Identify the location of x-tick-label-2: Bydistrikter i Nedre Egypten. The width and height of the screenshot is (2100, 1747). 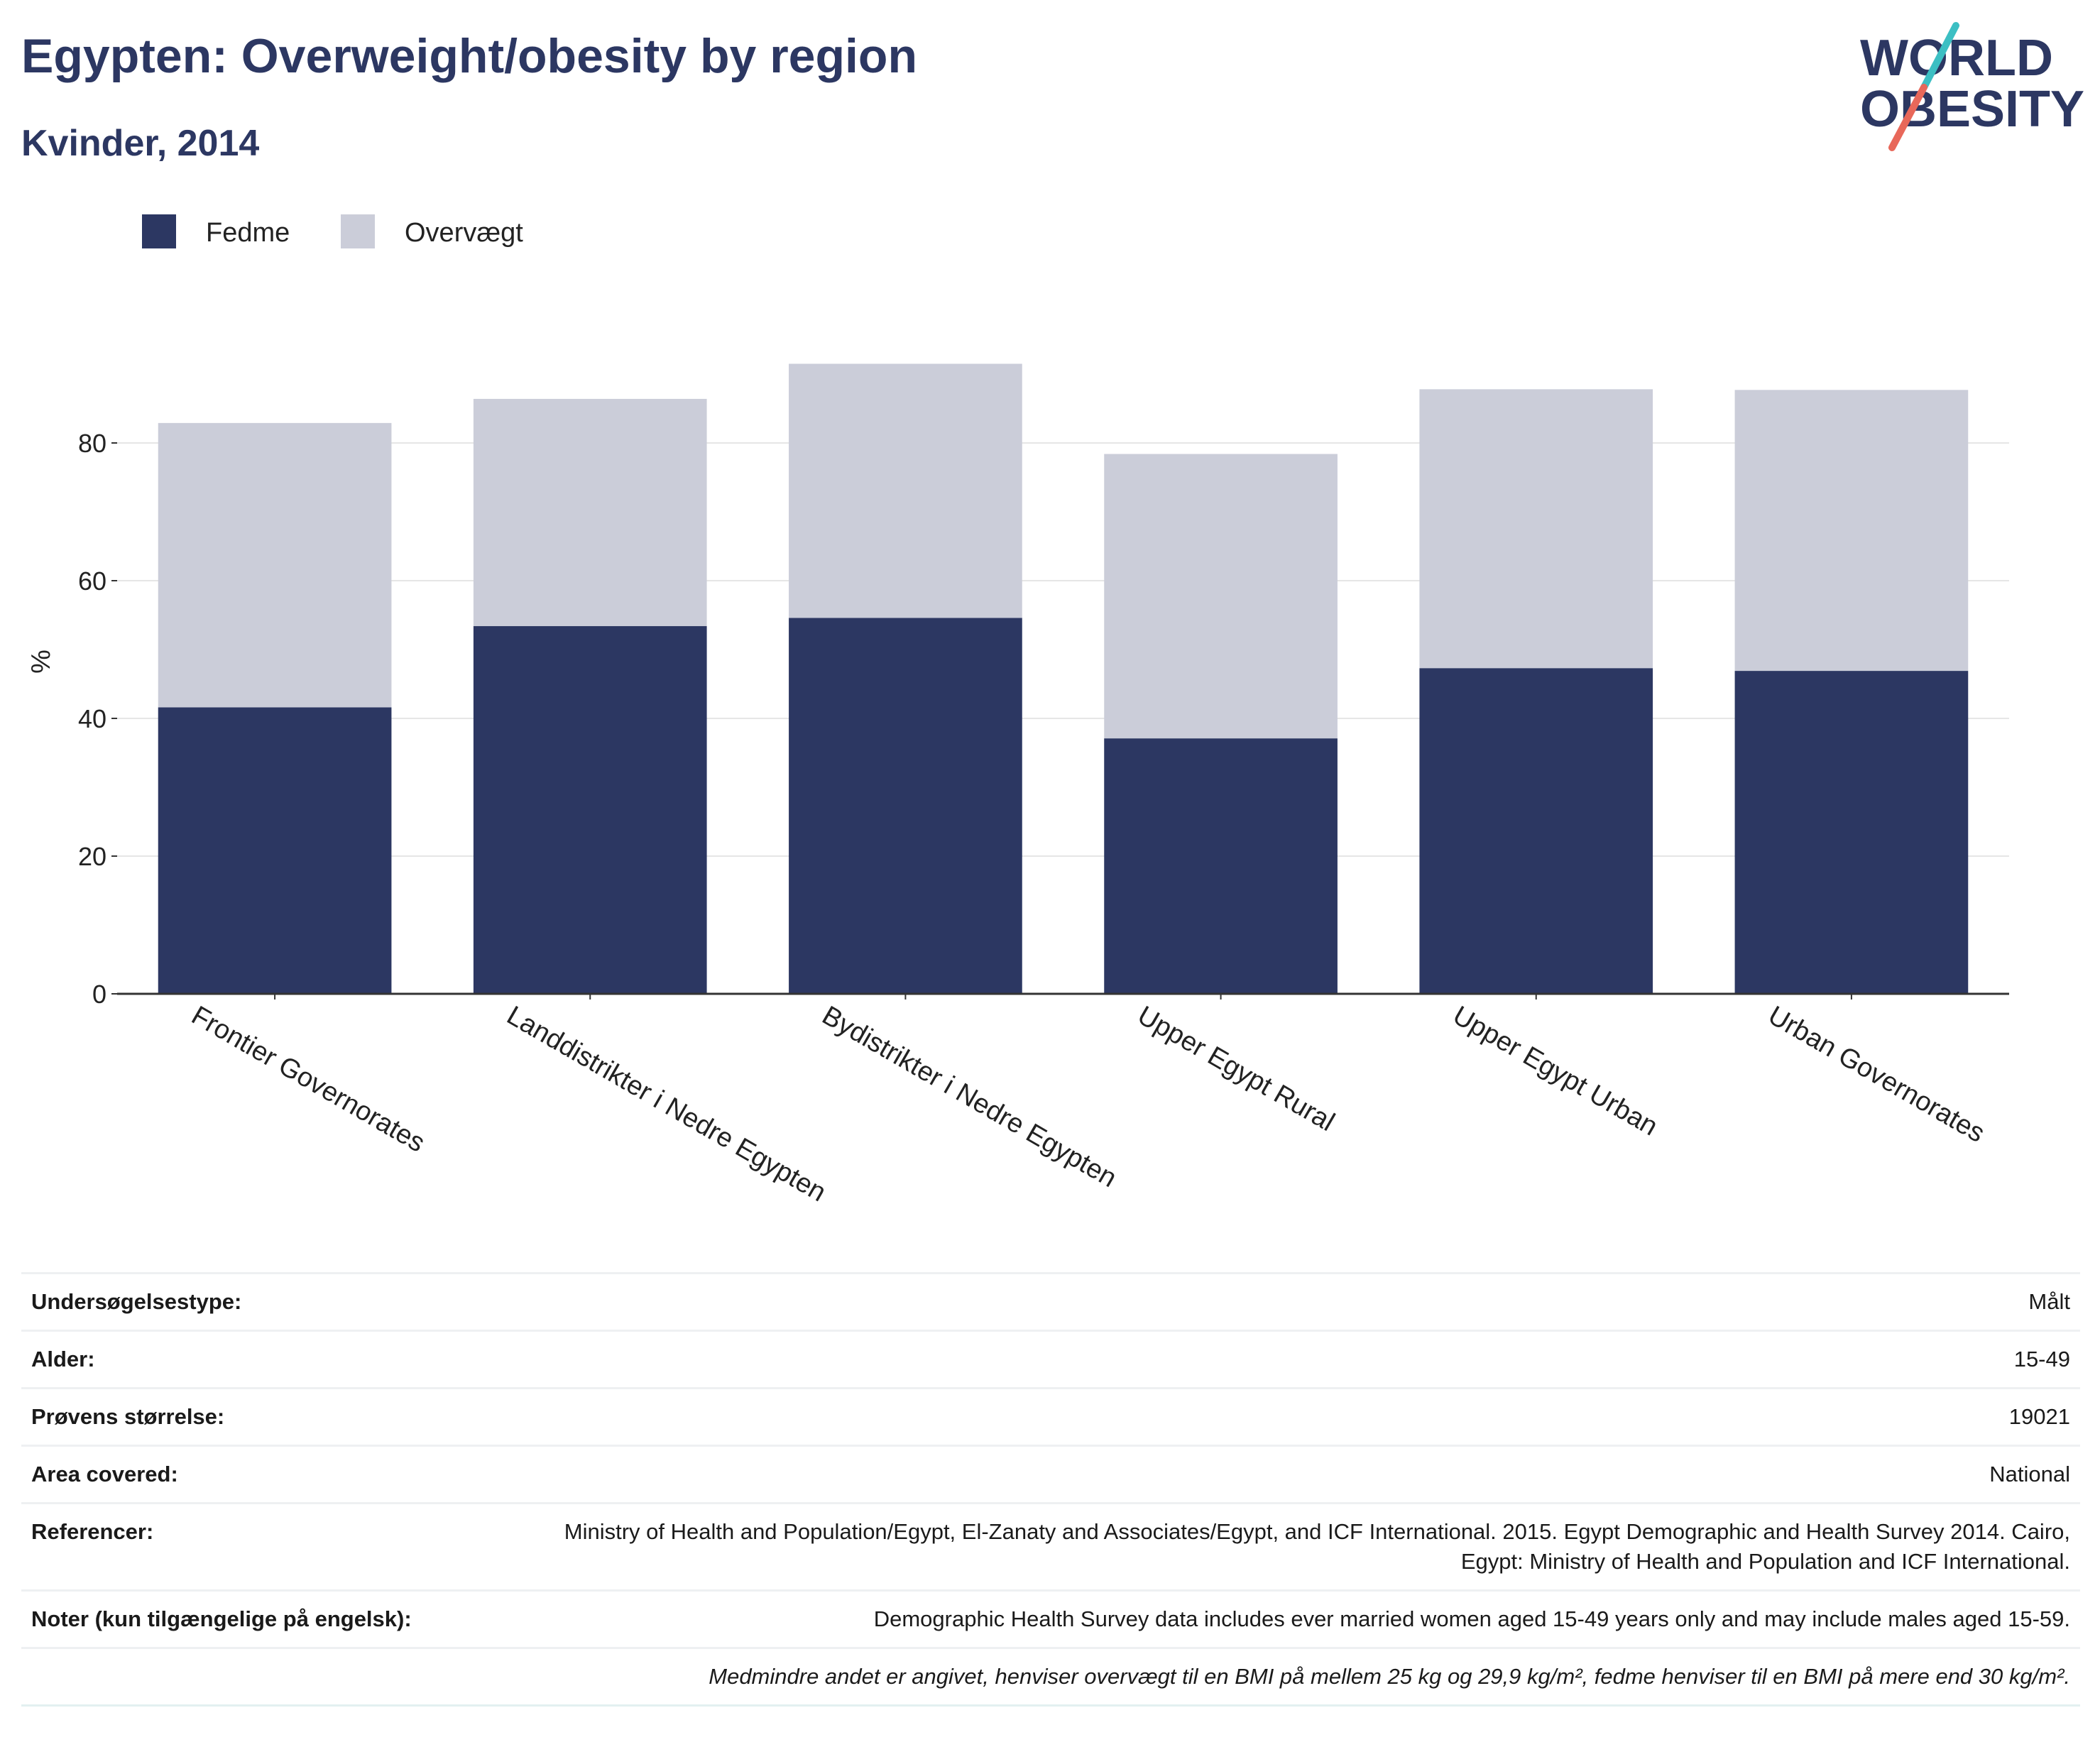
(969, 1096).